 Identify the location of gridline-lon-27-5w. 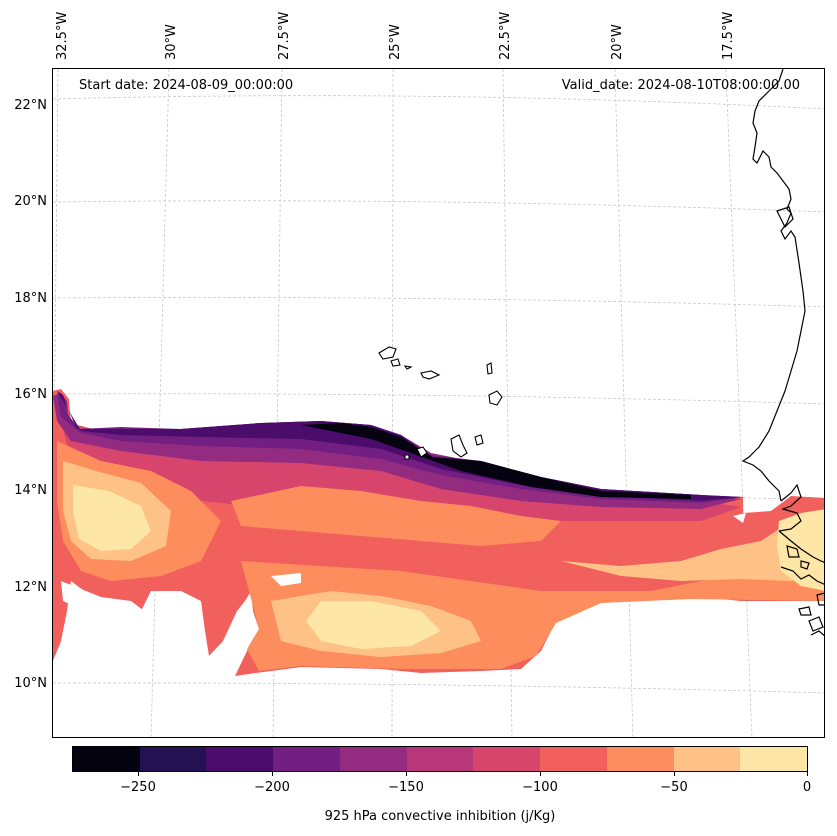
(277, 403).